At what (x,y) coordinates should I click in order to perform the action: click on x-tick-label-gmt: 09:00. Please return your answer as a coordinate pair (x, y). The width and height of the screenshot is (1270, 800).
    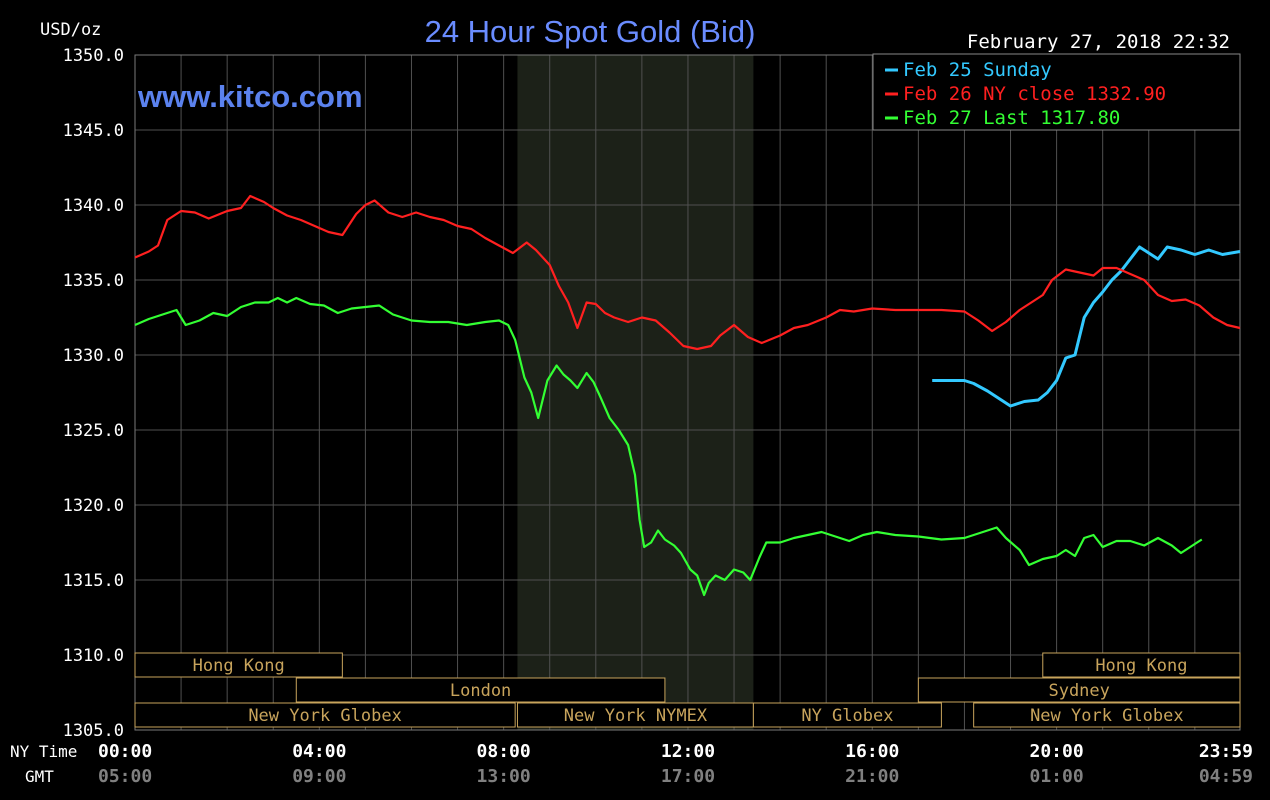
    Looking at the image, I should click on (319, 776).